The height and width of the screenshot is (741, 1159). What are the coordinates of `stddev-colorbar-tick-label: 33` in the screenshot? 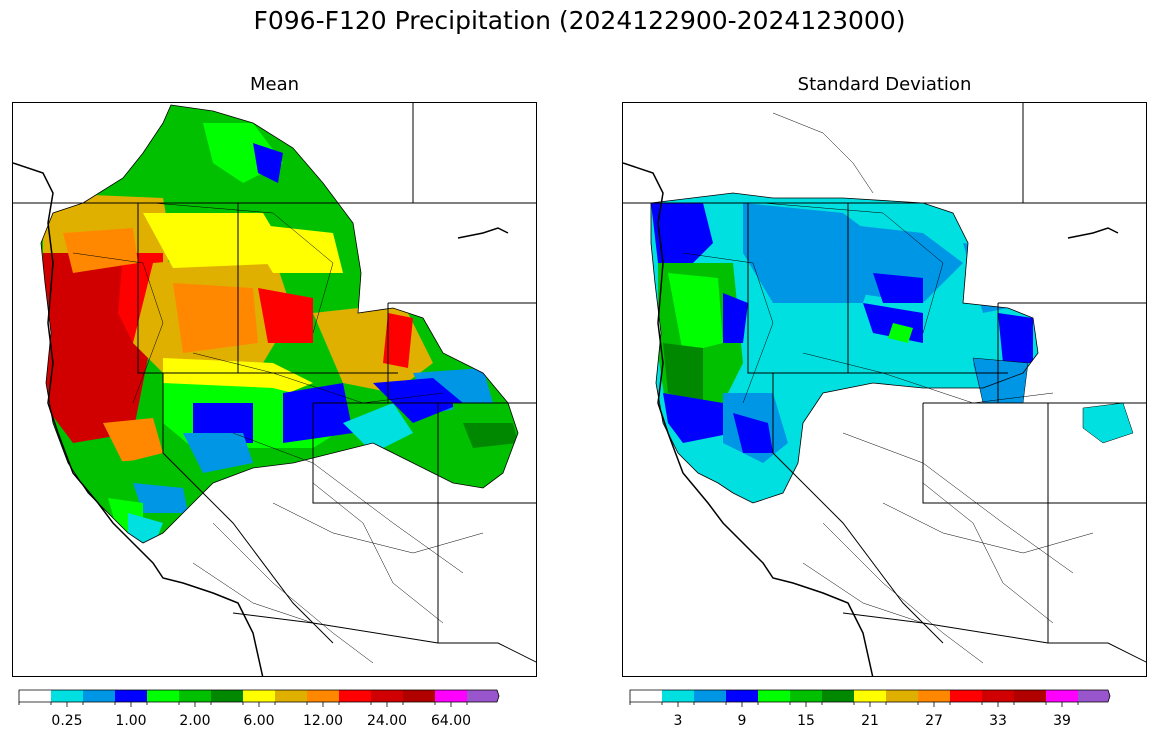 It's located at (998, 721).